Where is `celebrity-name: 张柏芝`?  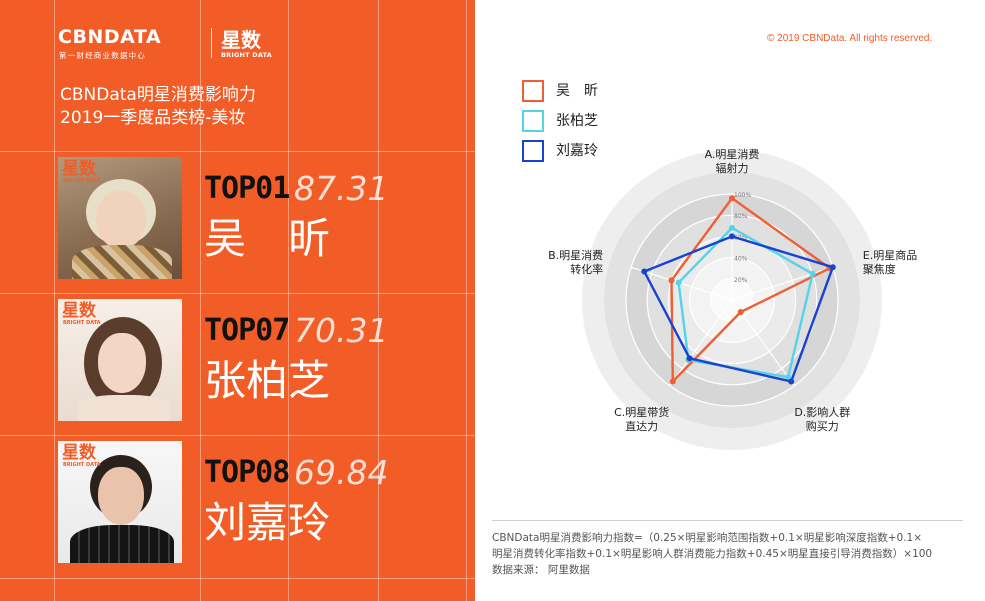
celebrity-name: 张柏芝 is located at coordinates (267, 380).